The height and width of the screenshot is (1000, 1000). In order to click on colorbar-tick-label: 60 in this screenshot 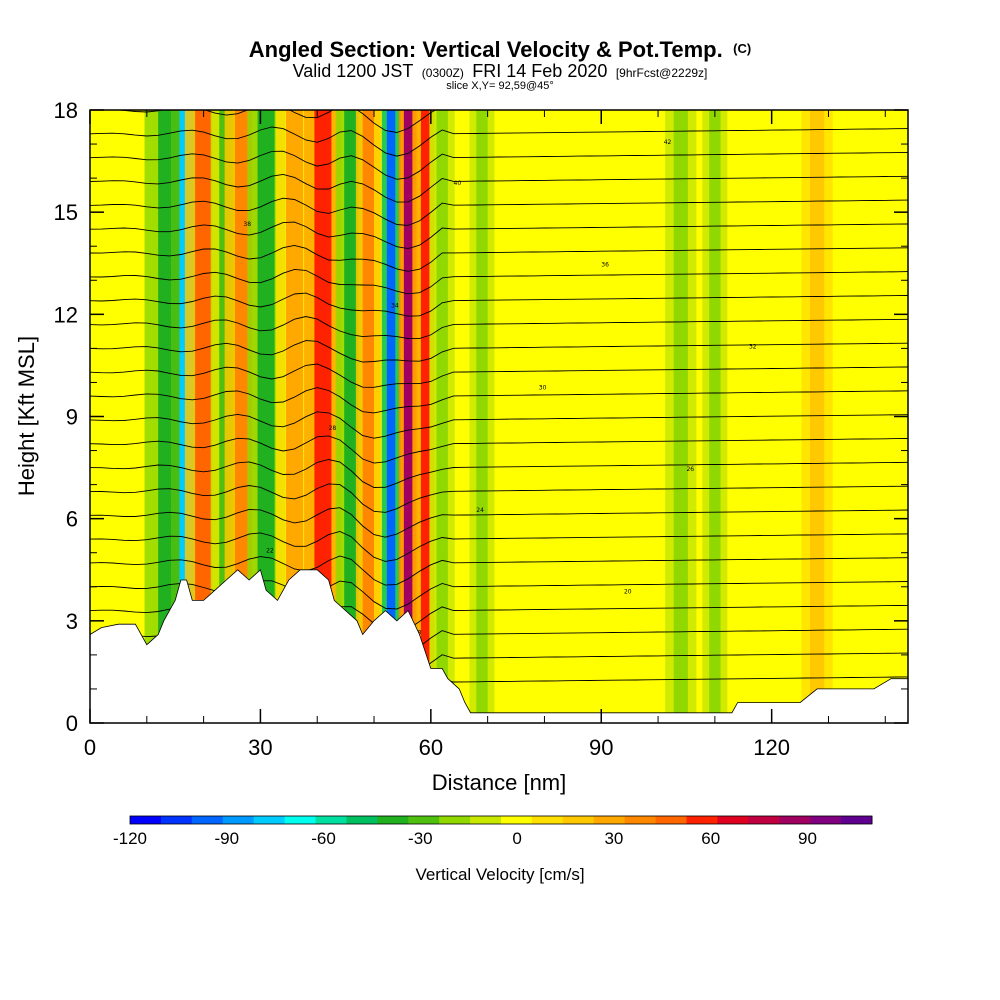, I will do `click(710, 838)`.